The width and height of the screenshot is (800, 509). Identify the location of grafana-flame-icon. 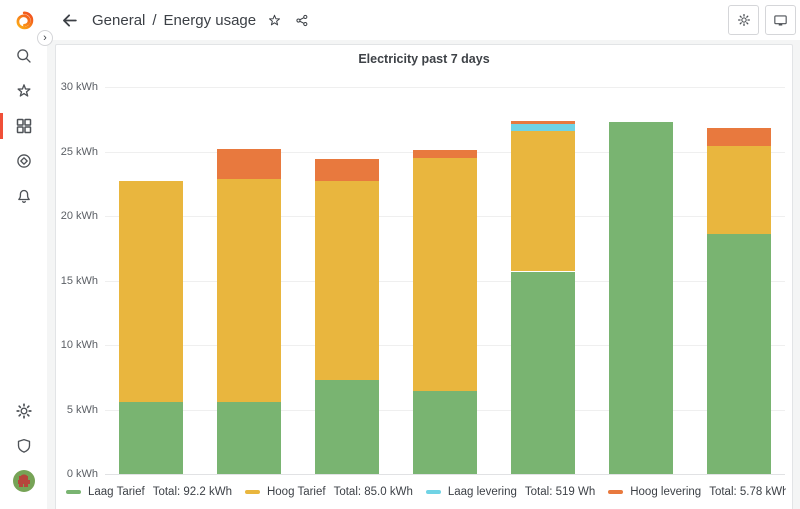
(24, 20).